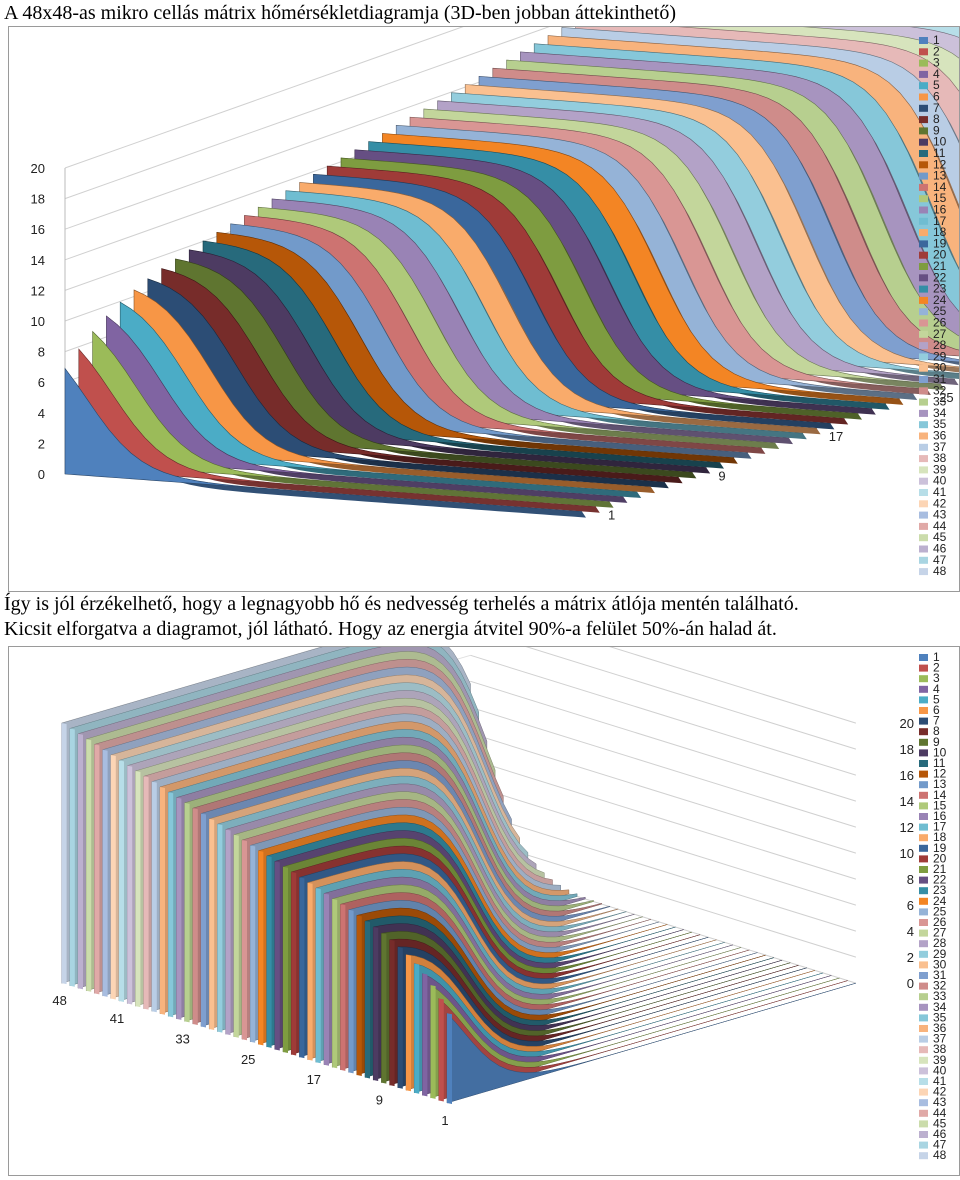  I want to click on front-legend-label-44: 44, so click(940, 526).